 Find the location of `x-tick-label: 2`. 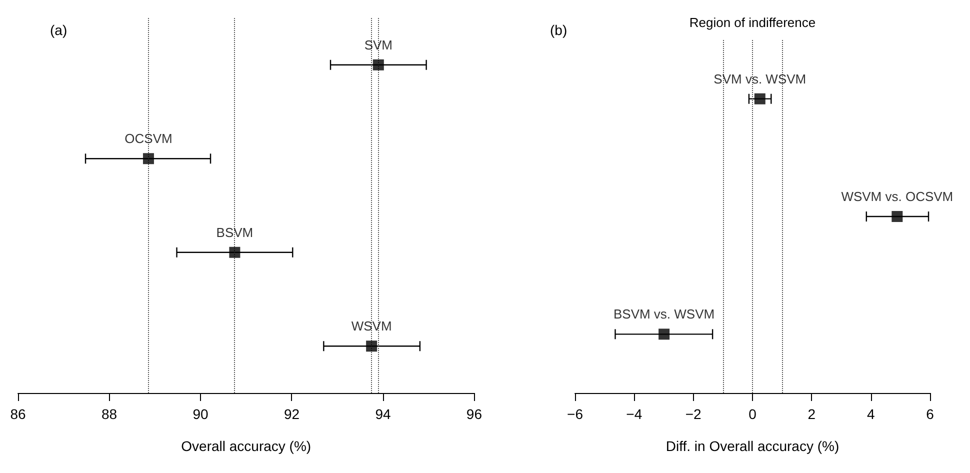

x-tick-label: 2 is located at coordinates (812, 414).